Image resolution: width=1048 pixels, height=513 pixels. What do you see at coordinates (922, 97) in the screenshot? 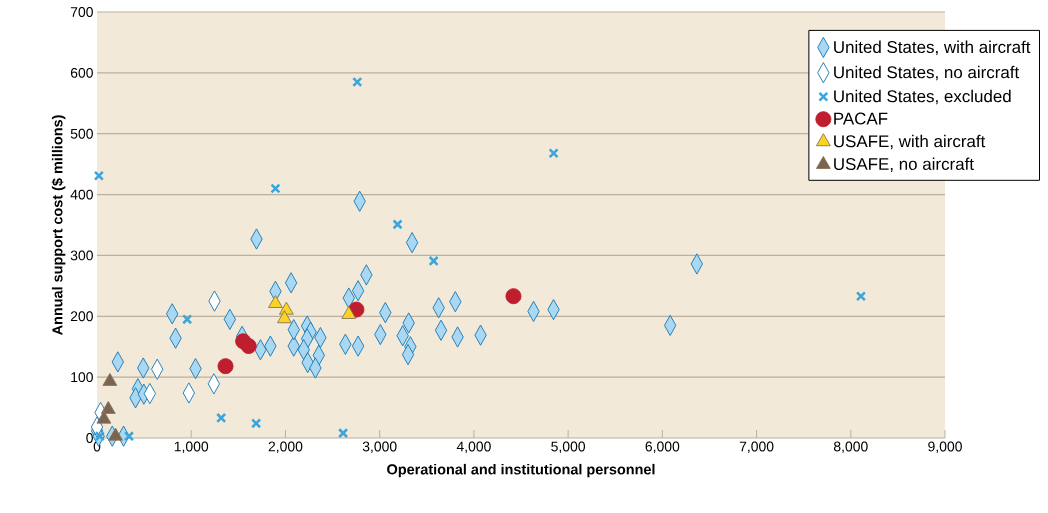
I see `legend-label: United States, excluded` at bounding box center [922, 97].